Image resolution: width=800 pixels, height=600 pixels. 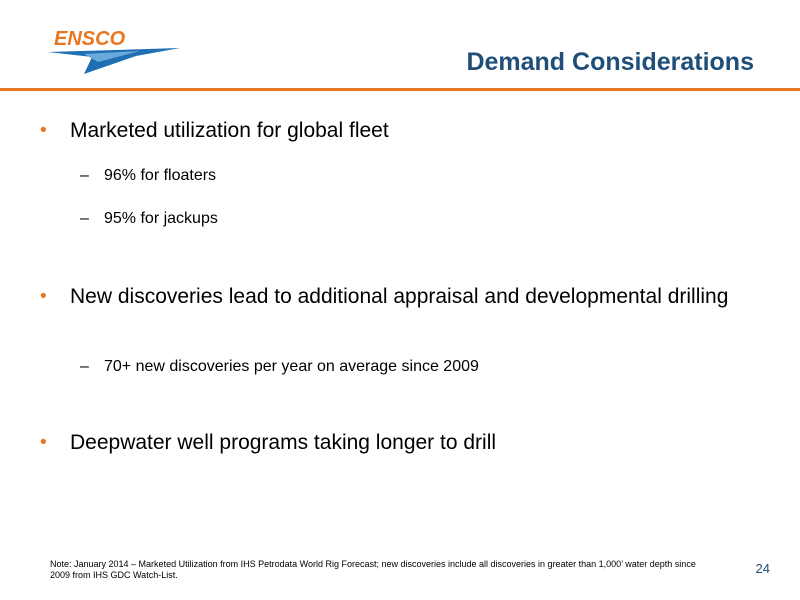 What do you see at coordinates (161, 218) in the screenshot?
I see `sub-text: 95% for jackups` at bounding box center [161, 218].